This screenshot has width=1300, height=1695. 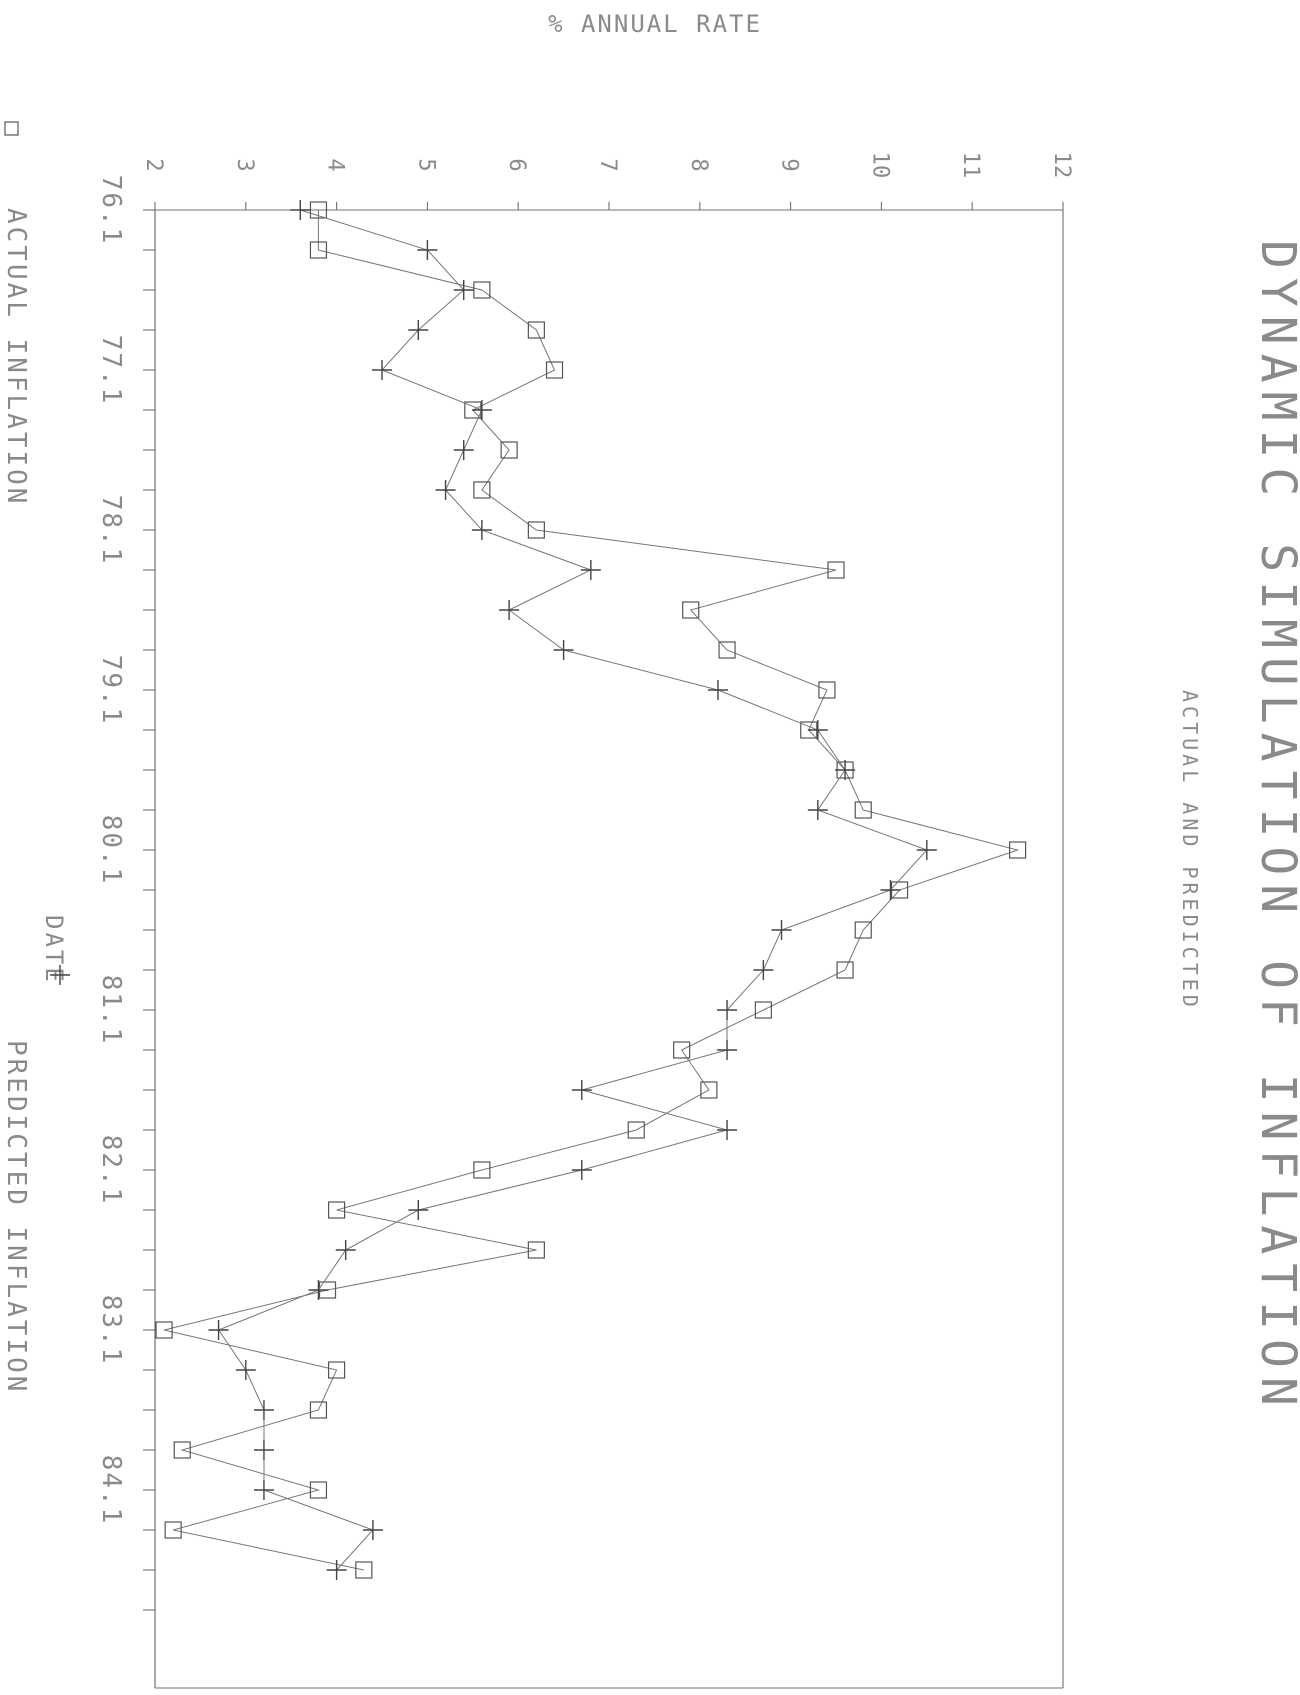 What do you see at coordinates (111, 1170) in the screenshot?
I see `x-tick-label: 82.1` at bounding box center [111, 1170].